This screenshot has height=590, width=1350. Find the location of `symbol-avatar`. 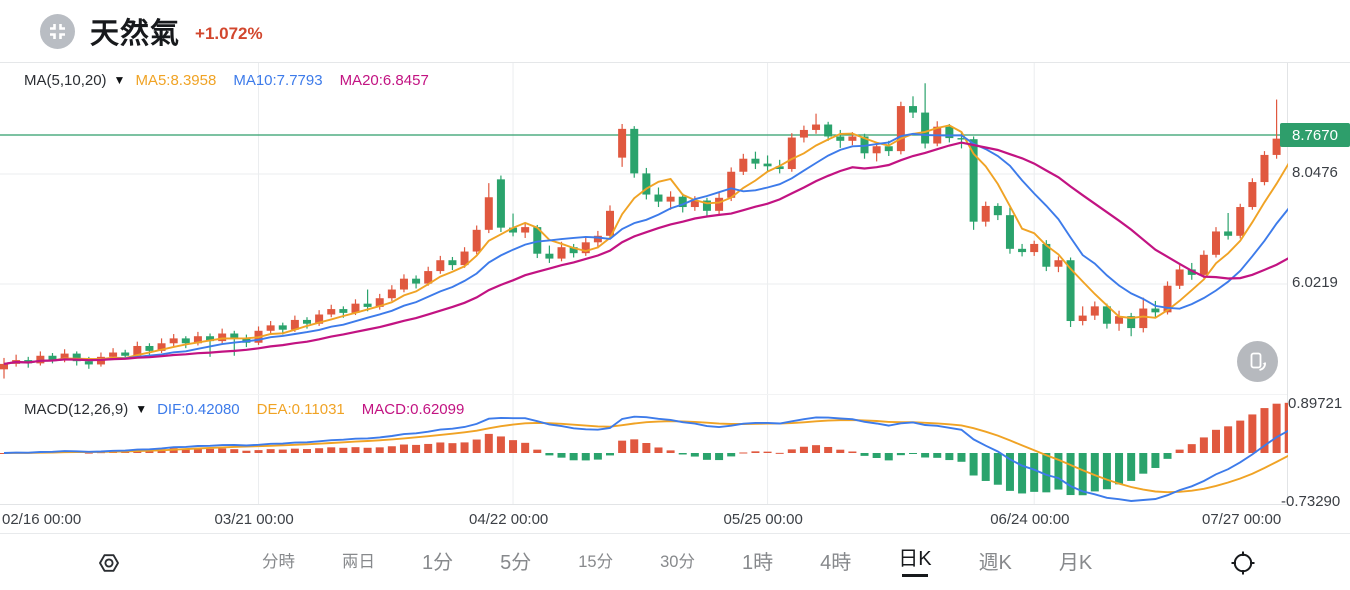

symbol-avatar is located at coordinates (57, 31).